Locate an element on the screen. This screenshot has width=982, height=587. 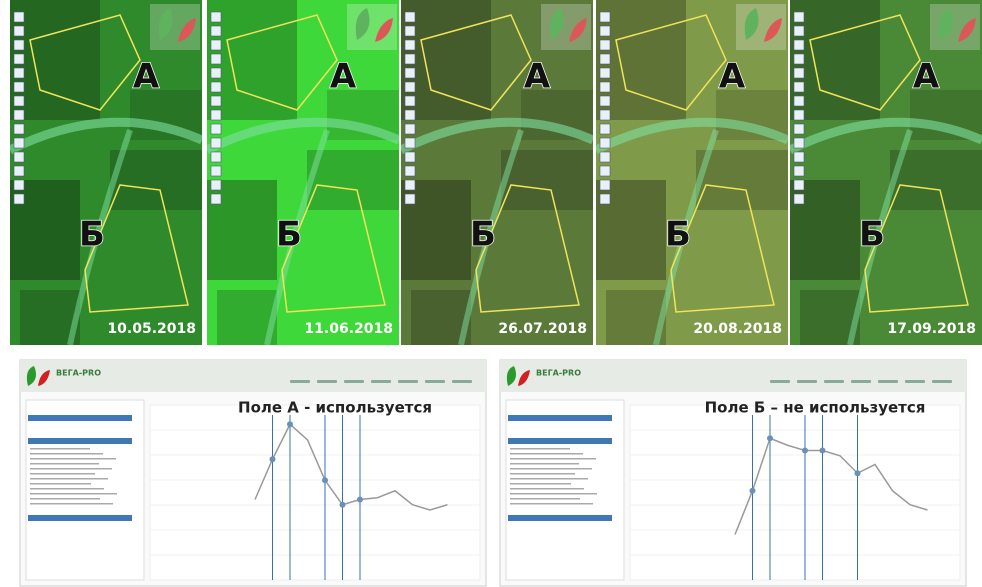
image-date: 10.05.2018 is located at coordinates (151, 329).